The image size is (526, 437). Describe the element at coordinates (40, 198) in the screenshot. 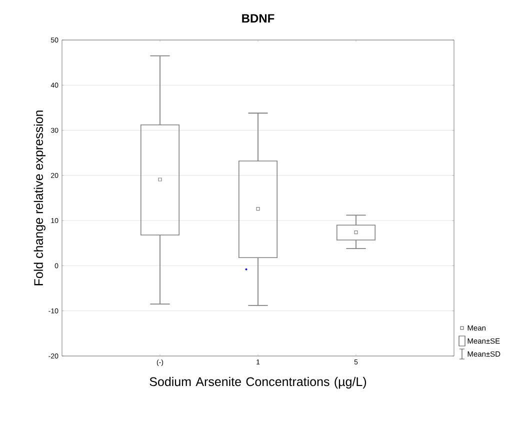

I see `y-axis-title: Fold change relative expression` at that location.